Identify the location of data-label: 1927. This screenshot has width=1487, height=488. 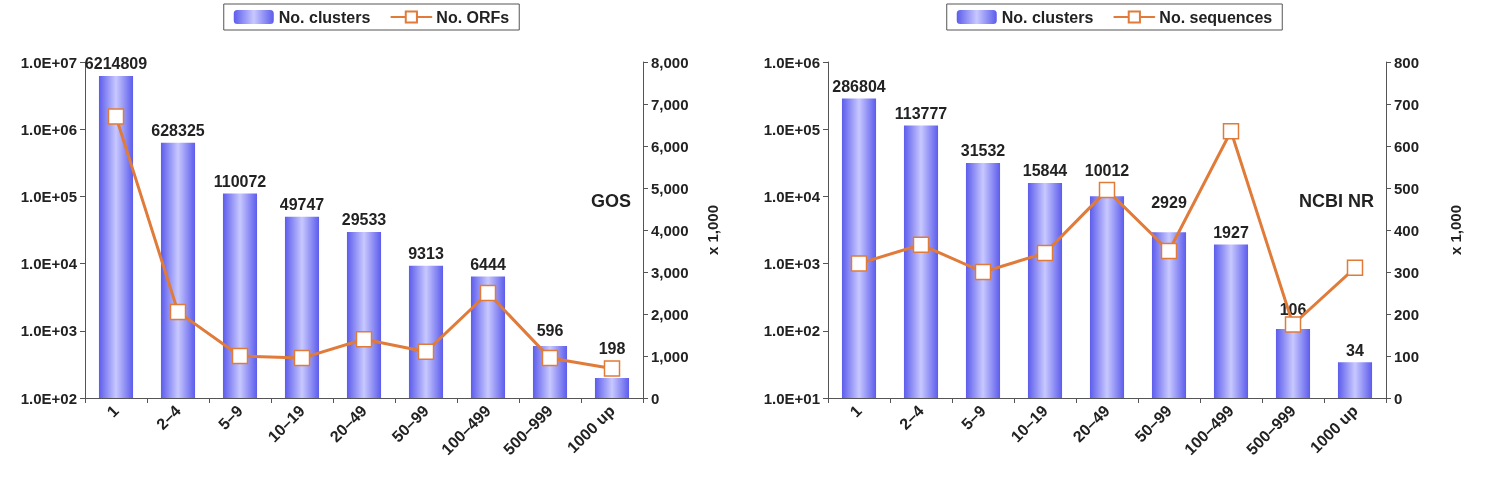
(1231, 232).